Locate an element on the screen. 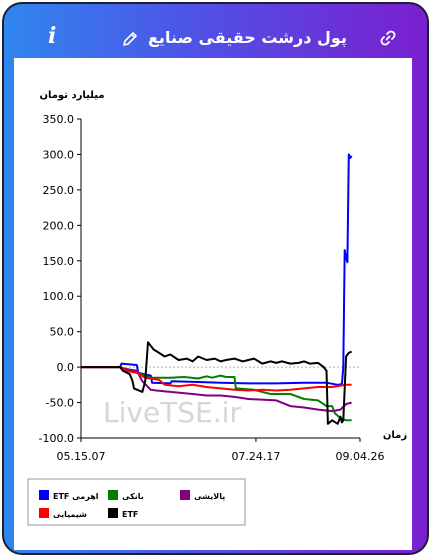 This screenshot has height=559, width=433. legend-label: ETF اهرمی is located at coordinates (76, 496).